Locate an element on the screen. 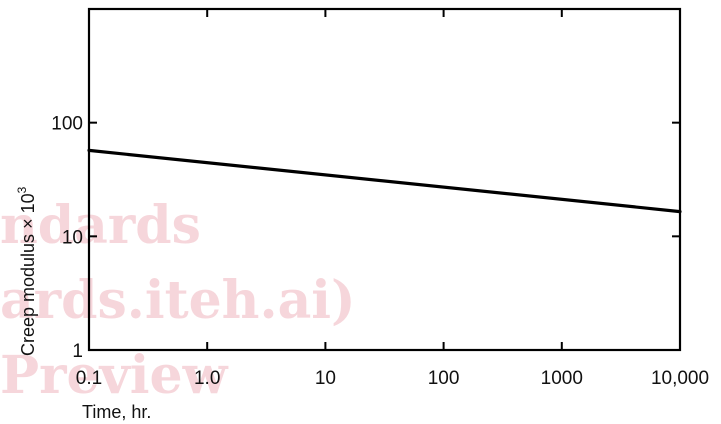  x-tick-label: 1000 is located at coordinates (562, 378).